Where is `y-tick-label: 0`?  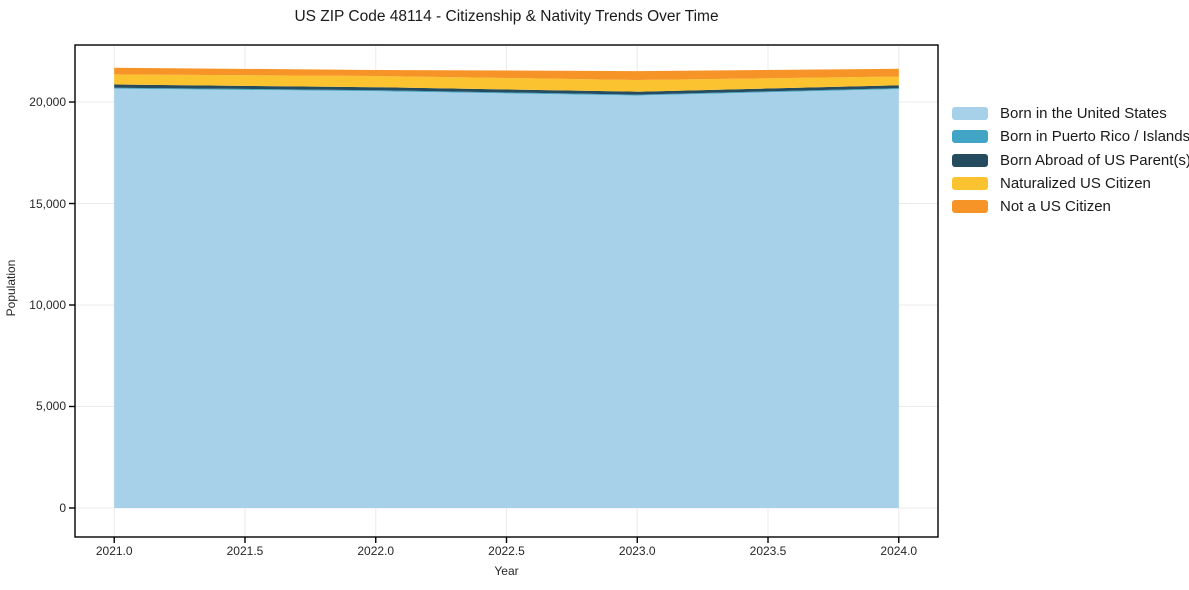
y-tick-label: 0 is located at coordinates (62, 507).